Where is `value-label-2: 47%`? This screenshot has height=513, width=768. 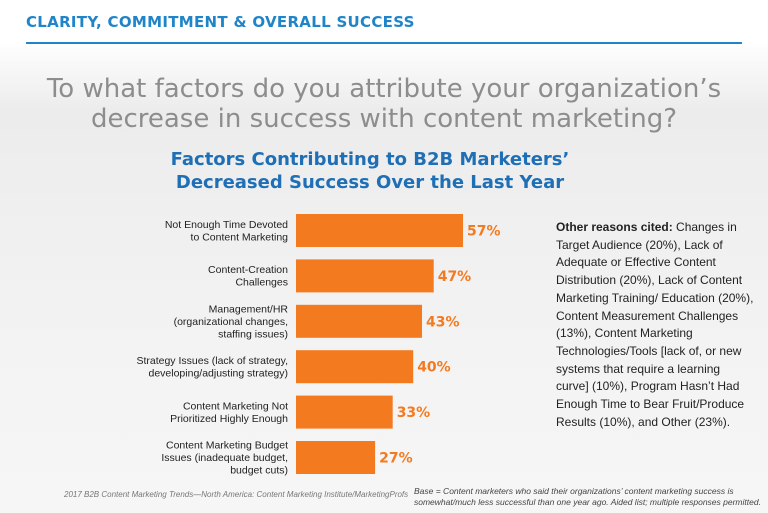 value-label-2: 47% is located at coordinates (455, 277).